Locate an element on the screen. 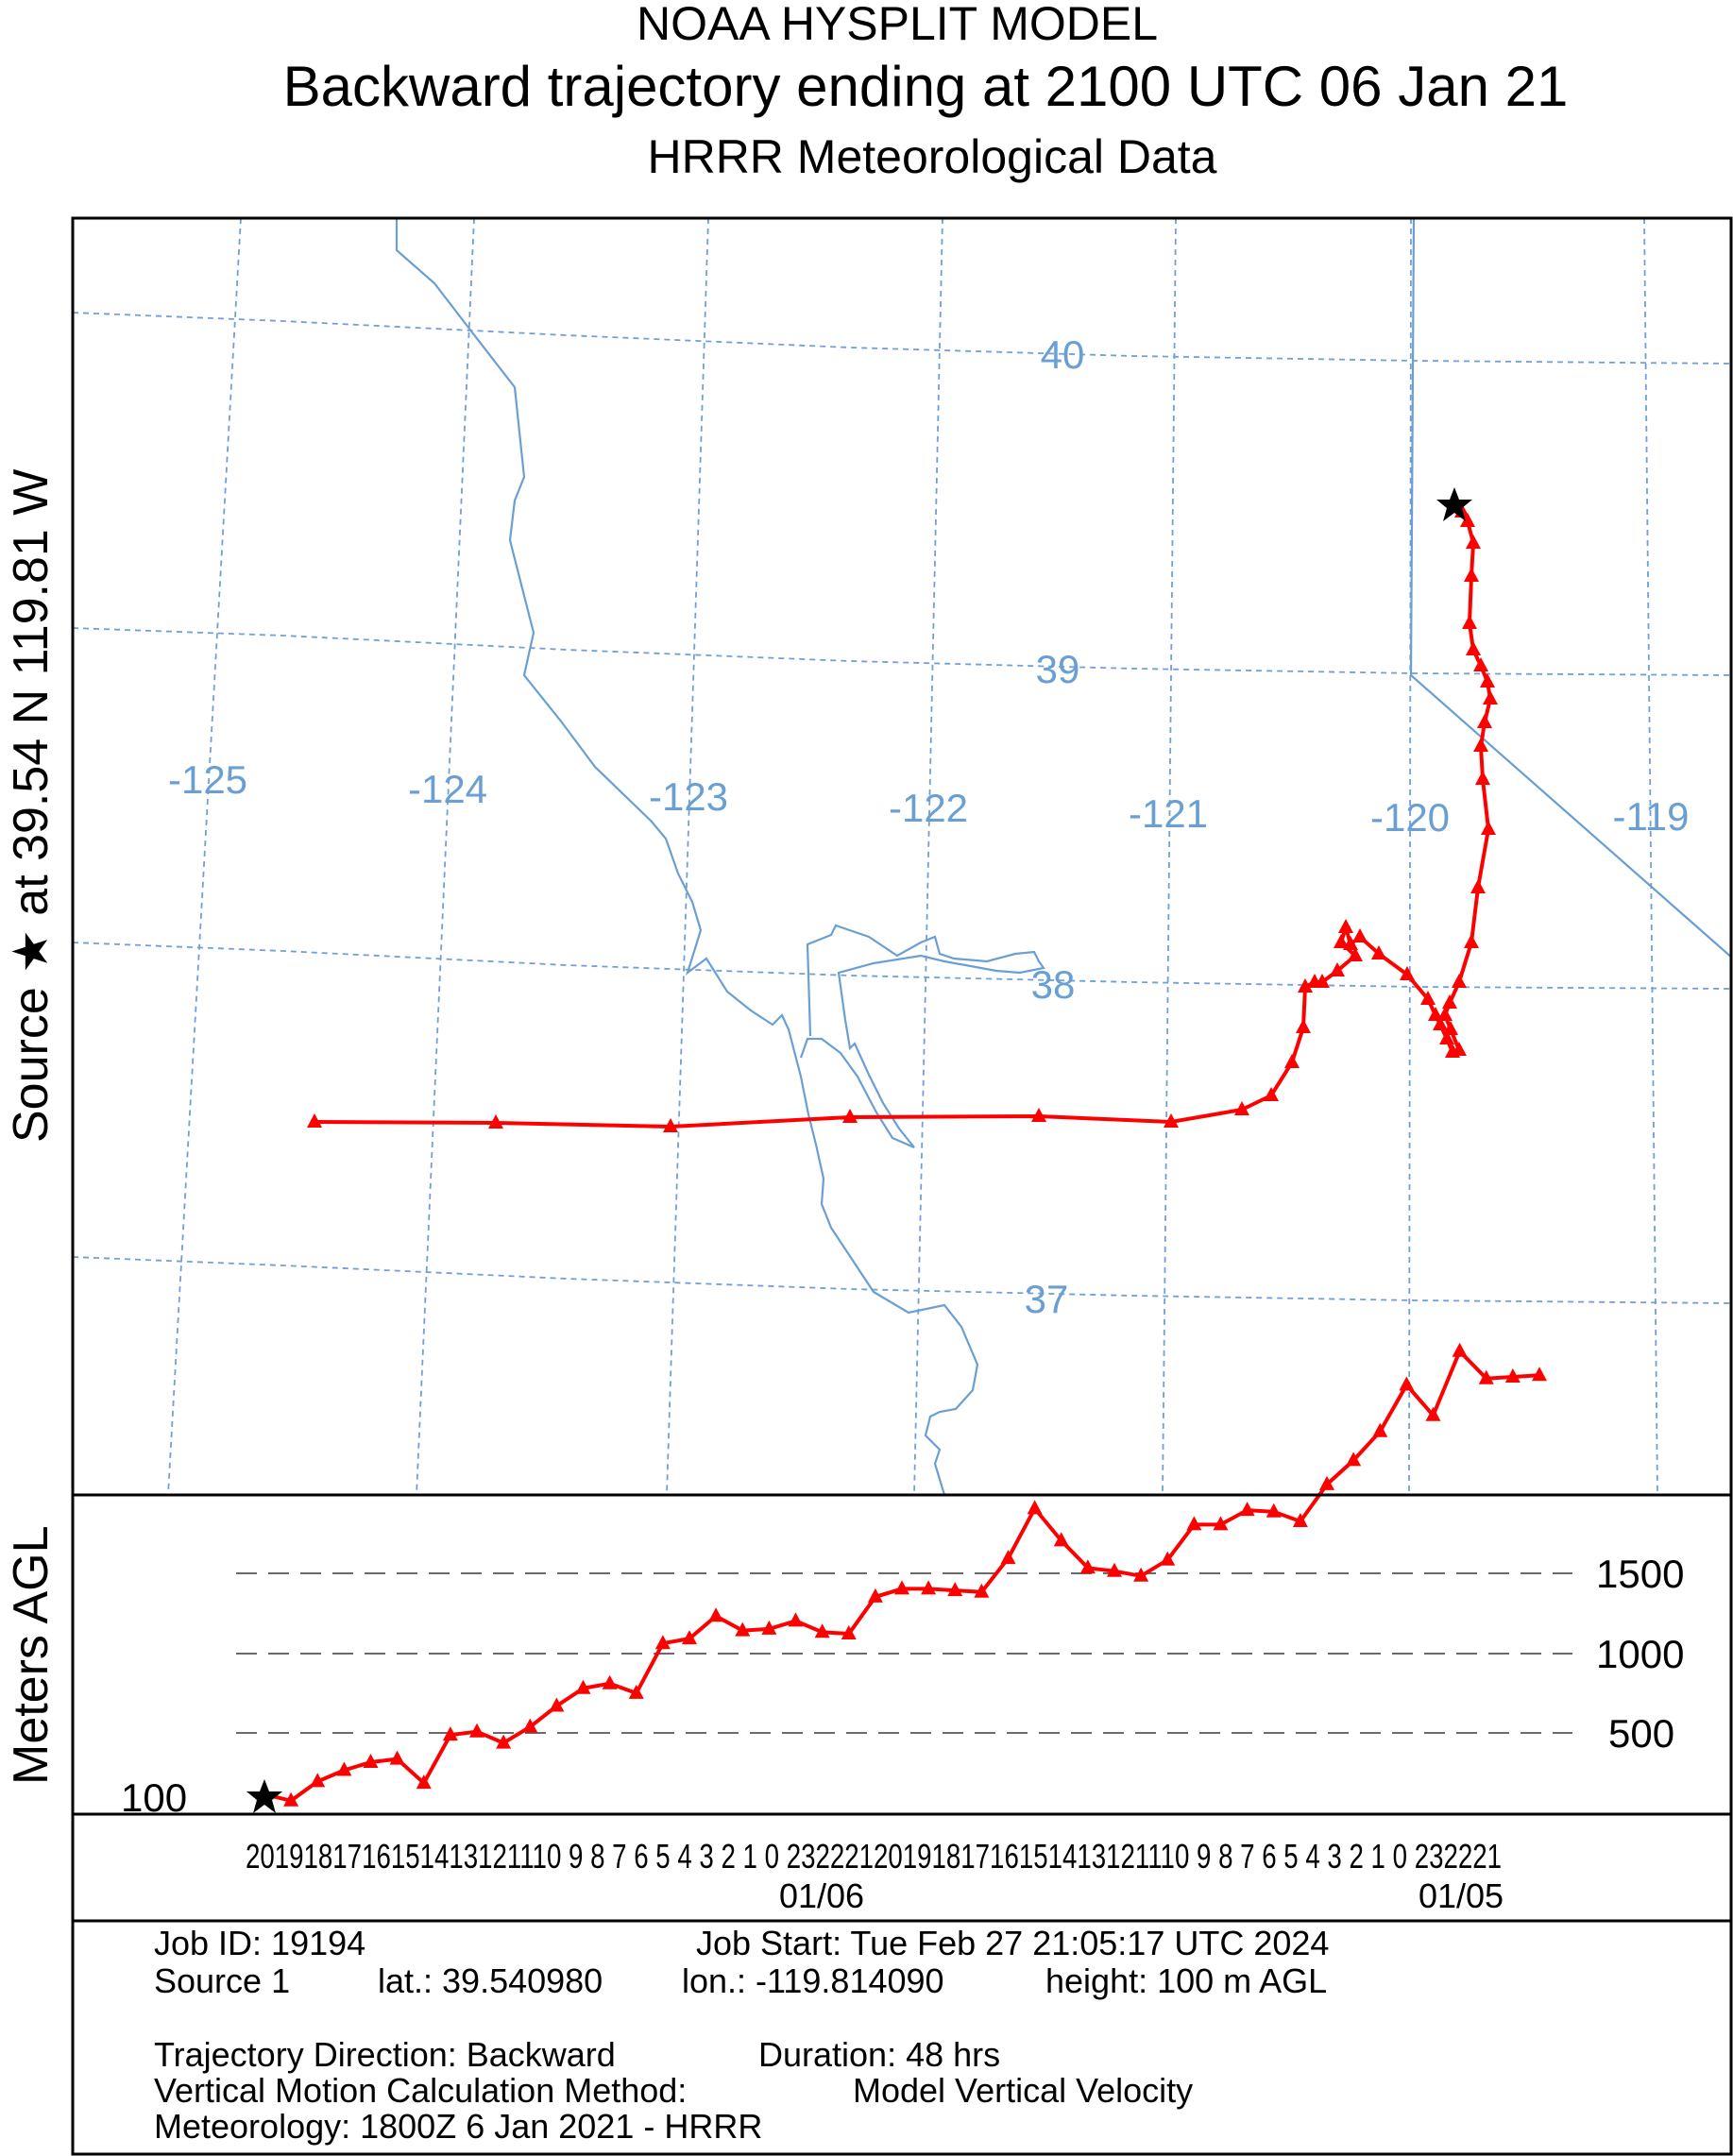 This screenshot has height=2156, width=1733. info-job-id: Job ID: 19194 is located at coordinates (259, 1943).